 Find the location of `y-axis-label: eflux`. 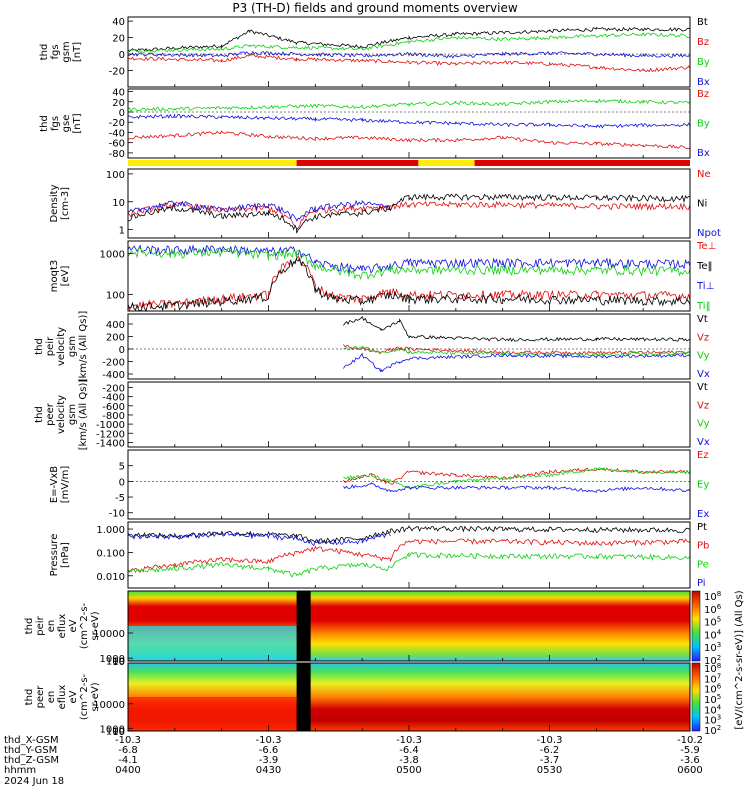

y-axis-label: eflux is located at coordinates (62, 626).